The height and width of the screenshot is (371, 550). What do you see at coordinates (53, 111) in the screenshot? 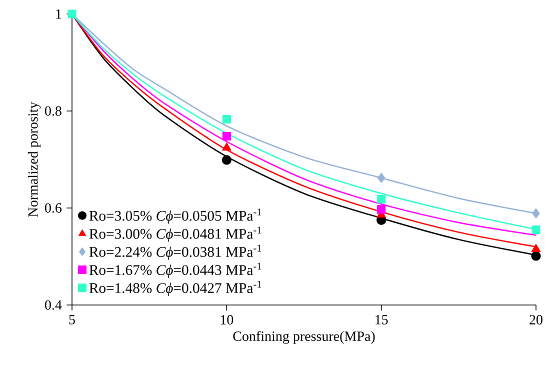
I see `y-tick-label: 0.8` at bounding box center [53, 111].